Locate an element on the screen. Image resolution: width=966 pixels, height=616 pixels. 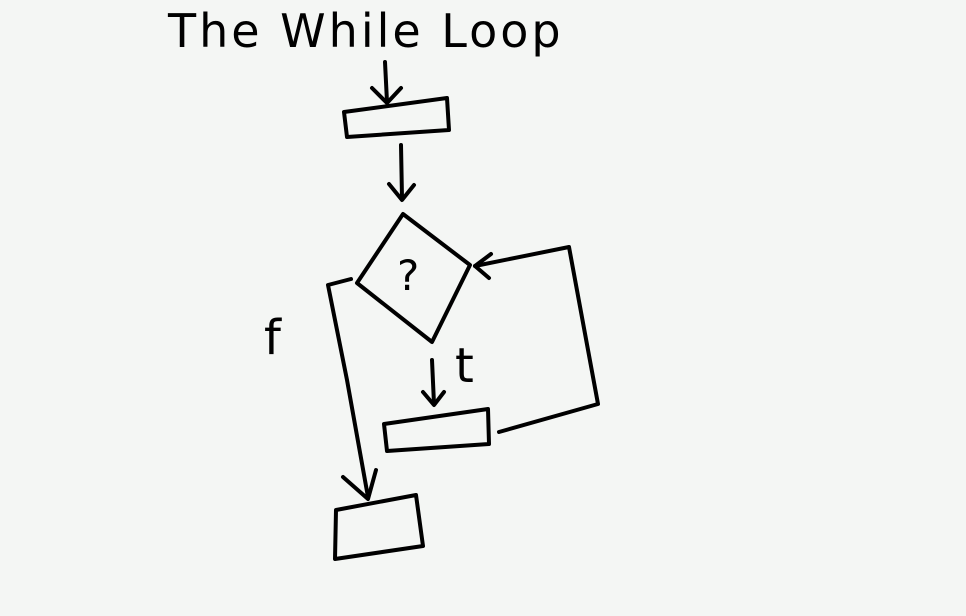
exit-statement-box is located at coordinates (379, 527).